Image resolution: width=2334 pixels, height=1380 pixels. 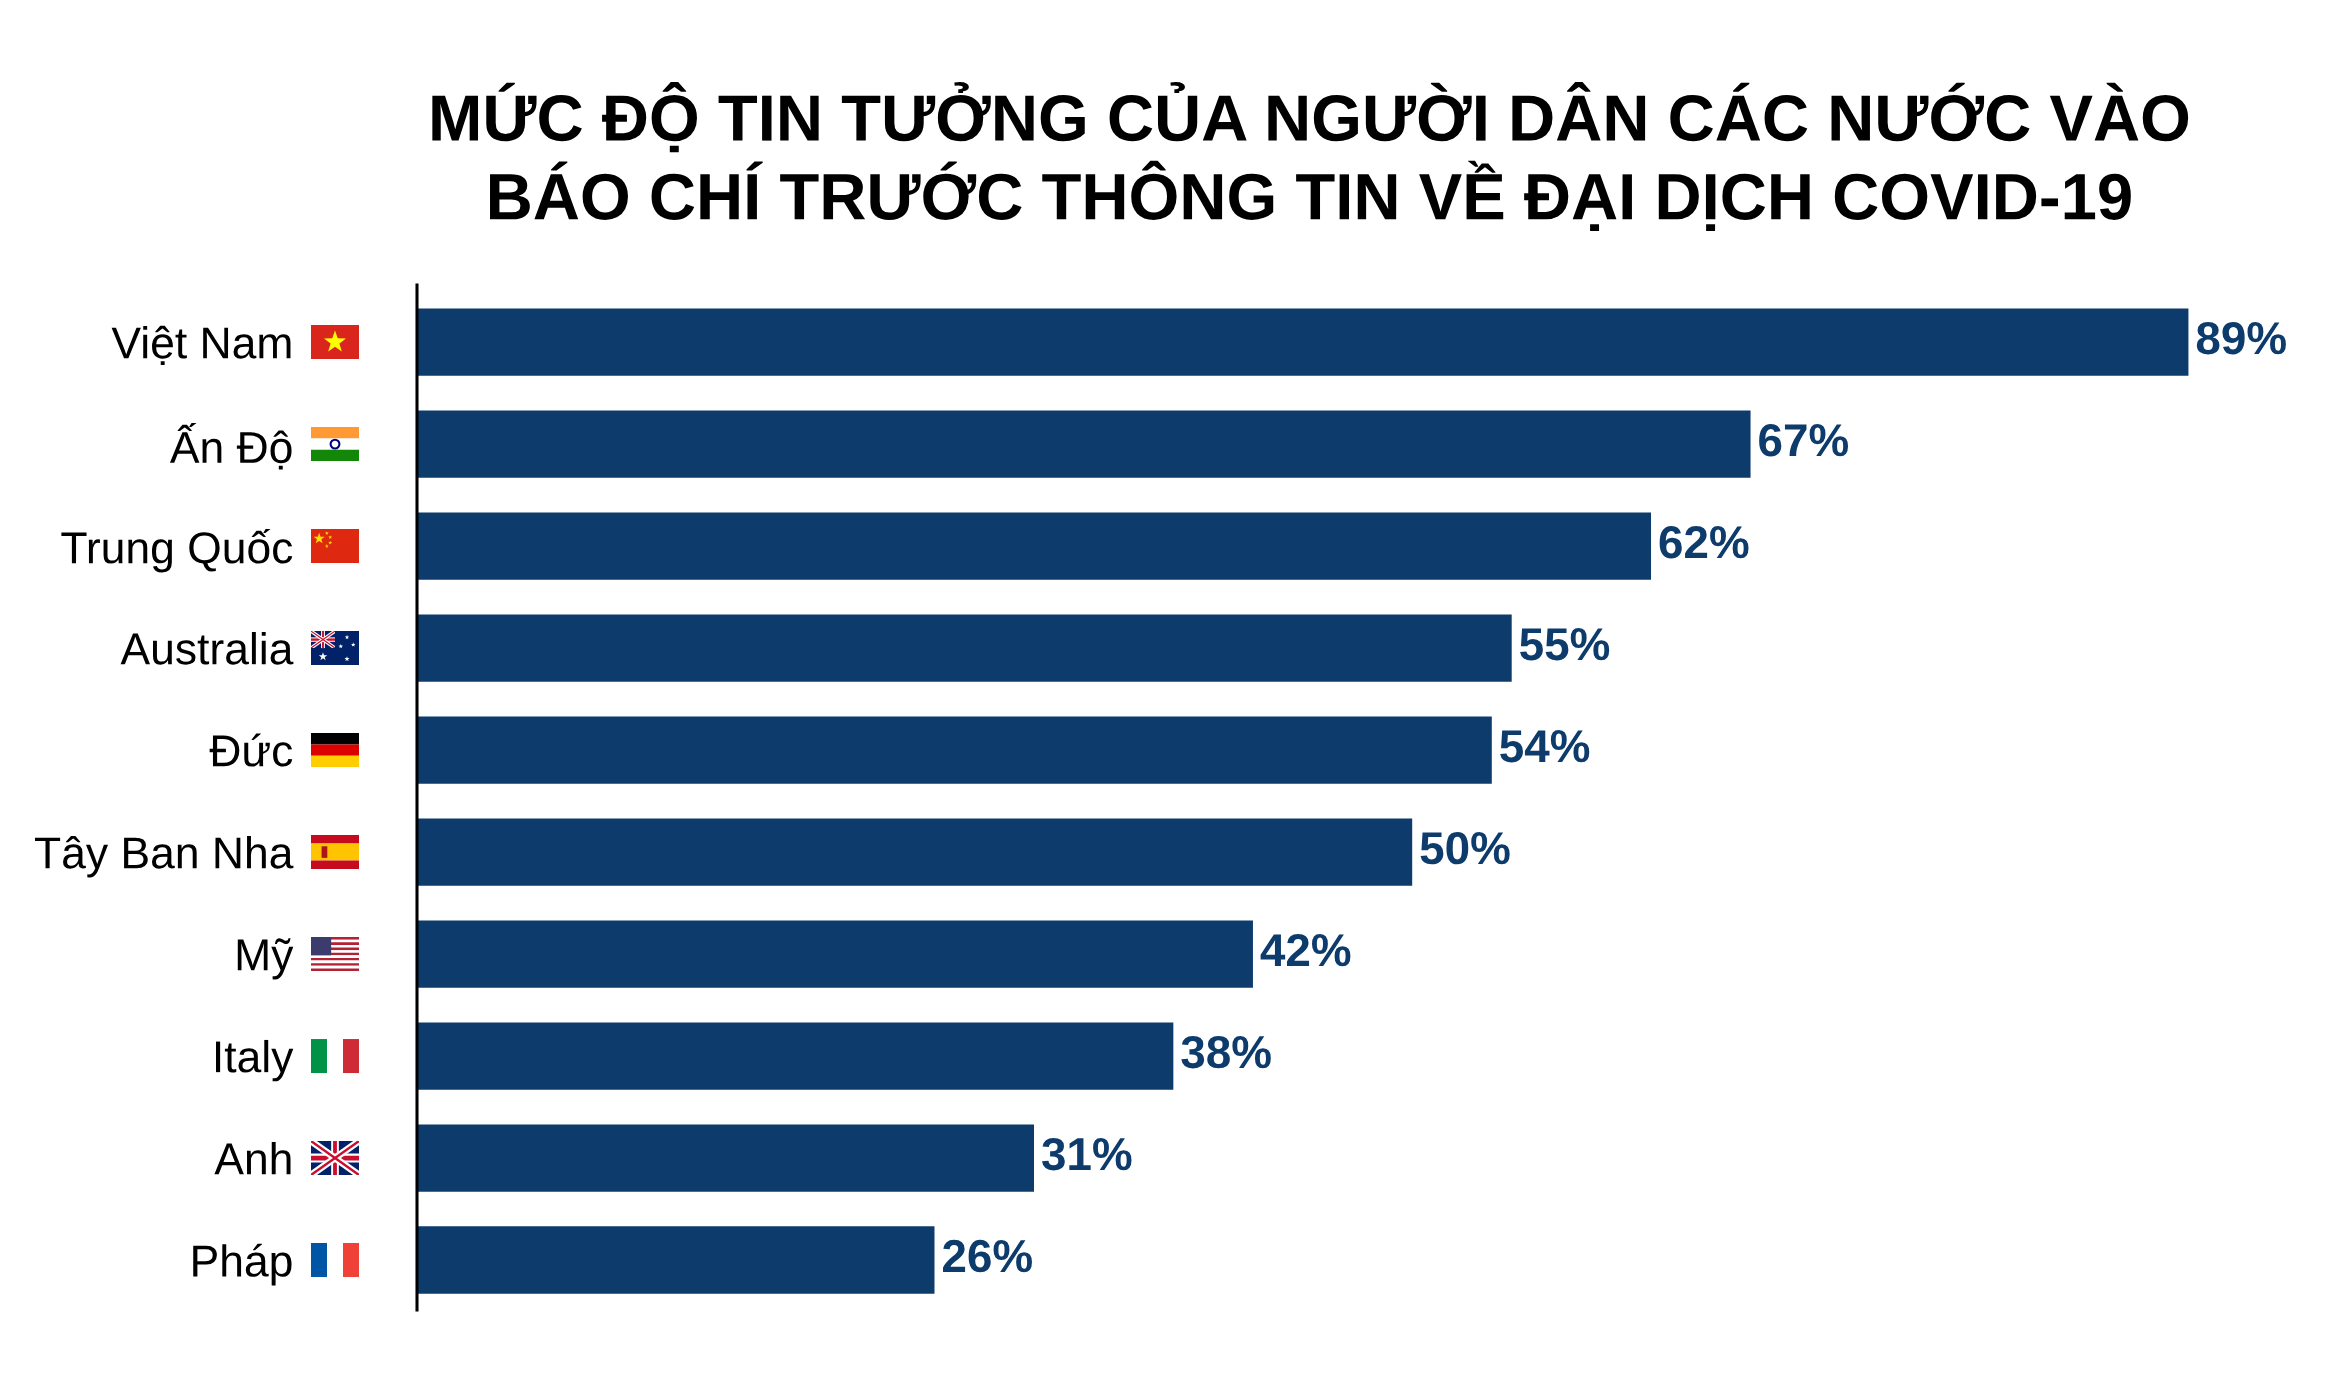 I want to click on data-label: 55%, so click(x=1565, y=644).